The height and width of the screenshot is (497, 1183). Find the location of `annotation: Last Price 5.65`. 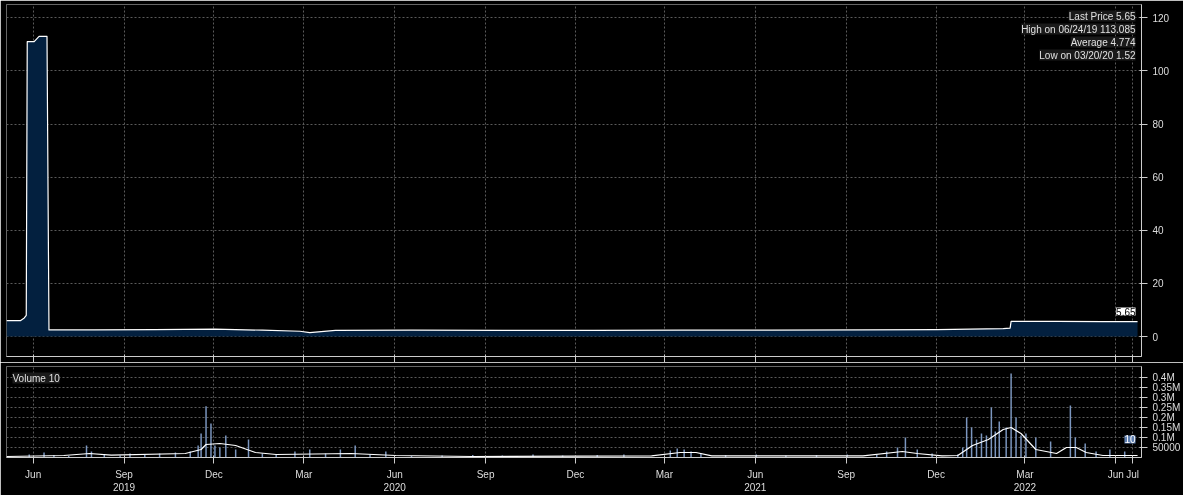

annotation: Last Price 5.65 is located at coordinates (1102, 16).